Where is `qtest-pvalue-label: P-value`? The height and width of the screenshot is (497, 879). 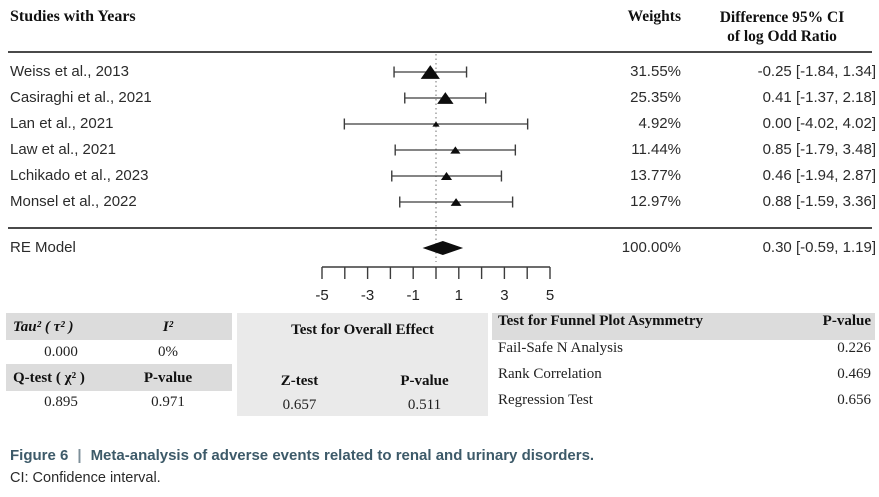
qtest-pvalue-label: P-value is located at coordinates (168, 378).